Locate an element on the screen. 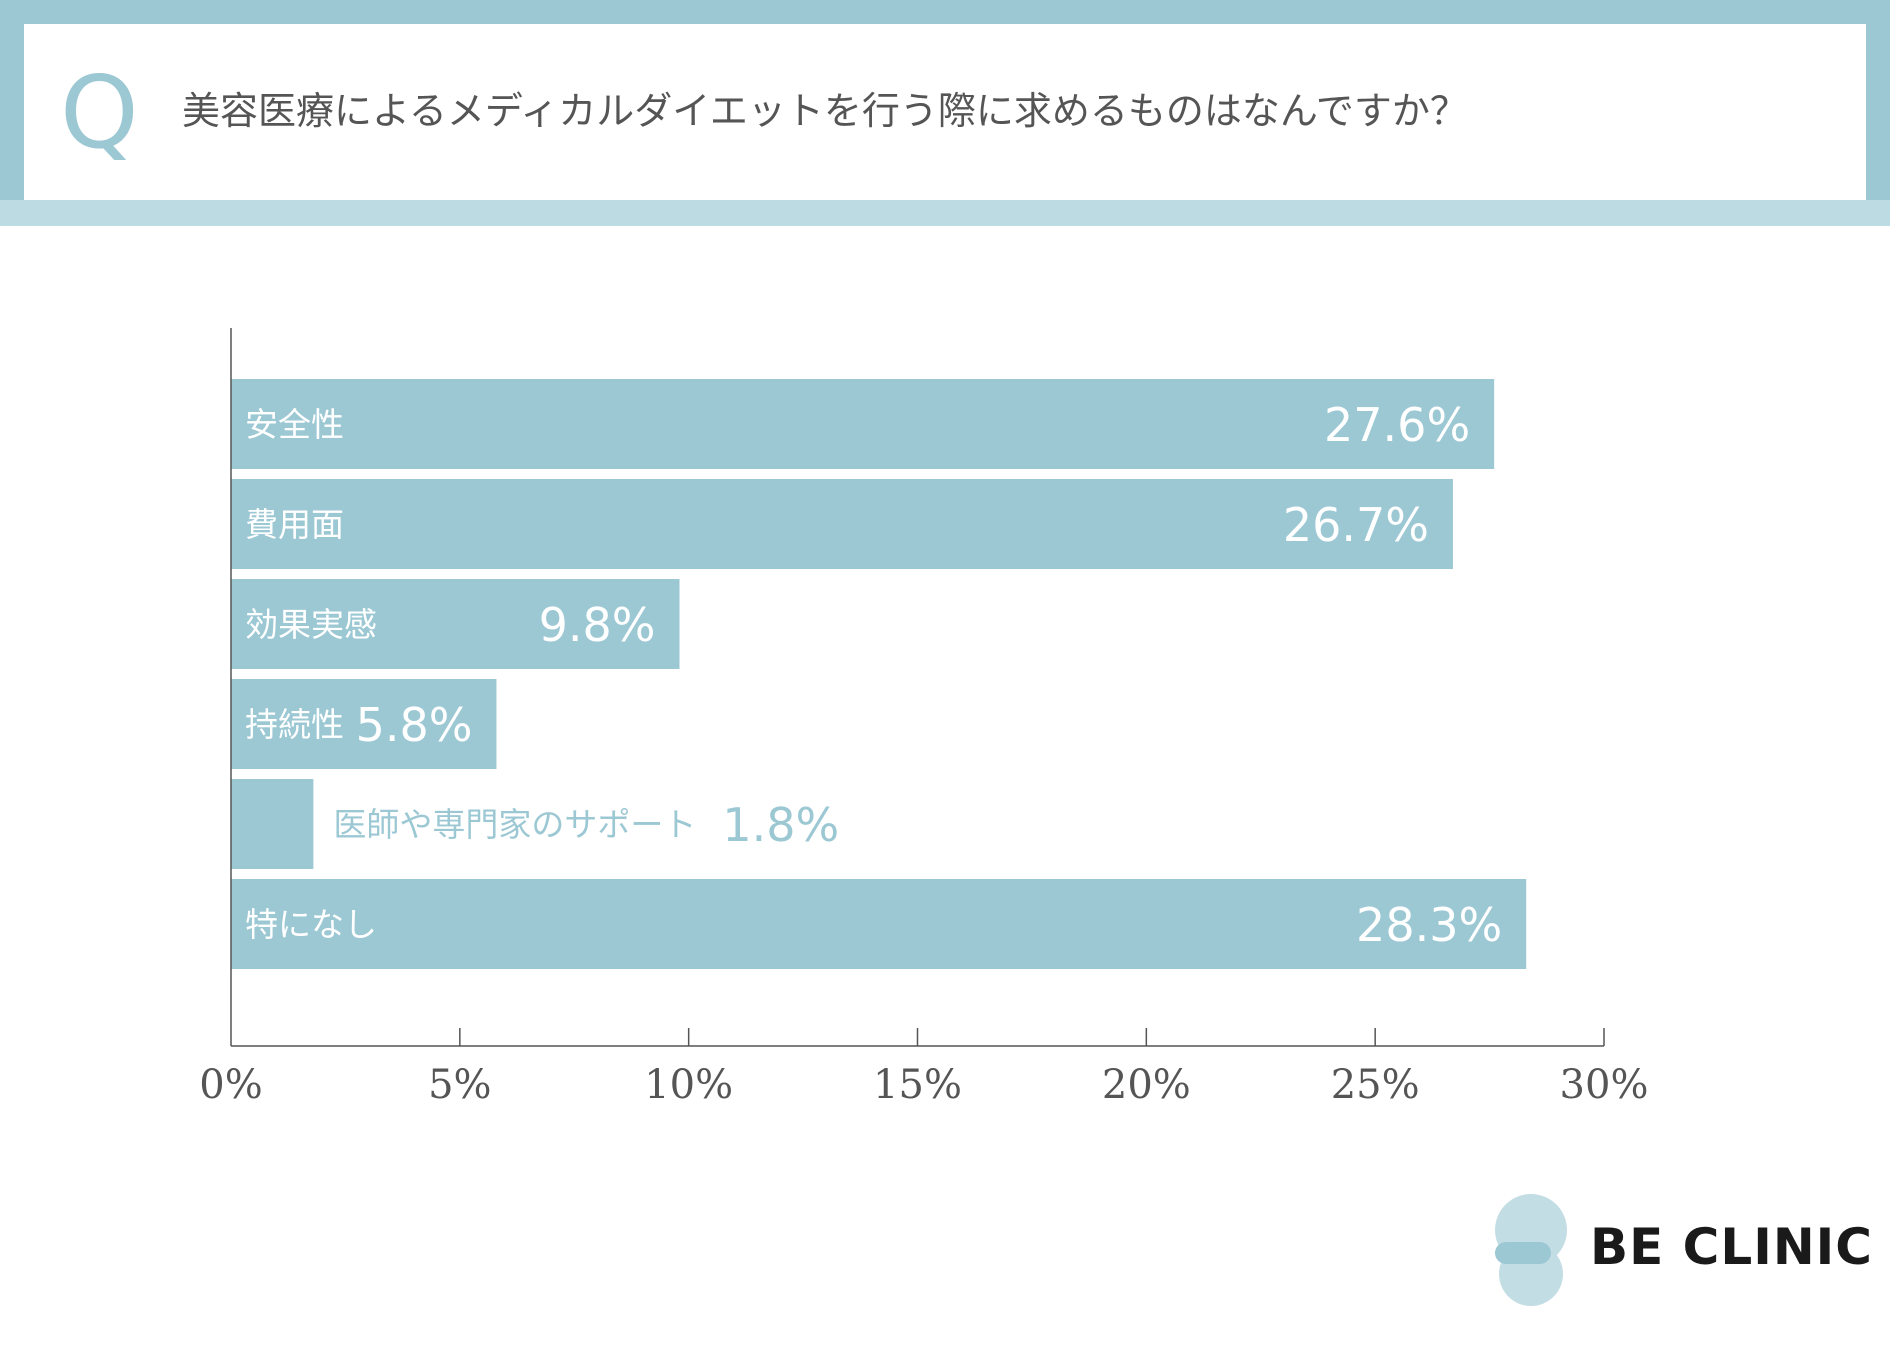 The height and width of the screenshot is (1350, 1890). bar-value-label: 9.8% is located at coordinates (597, 625).